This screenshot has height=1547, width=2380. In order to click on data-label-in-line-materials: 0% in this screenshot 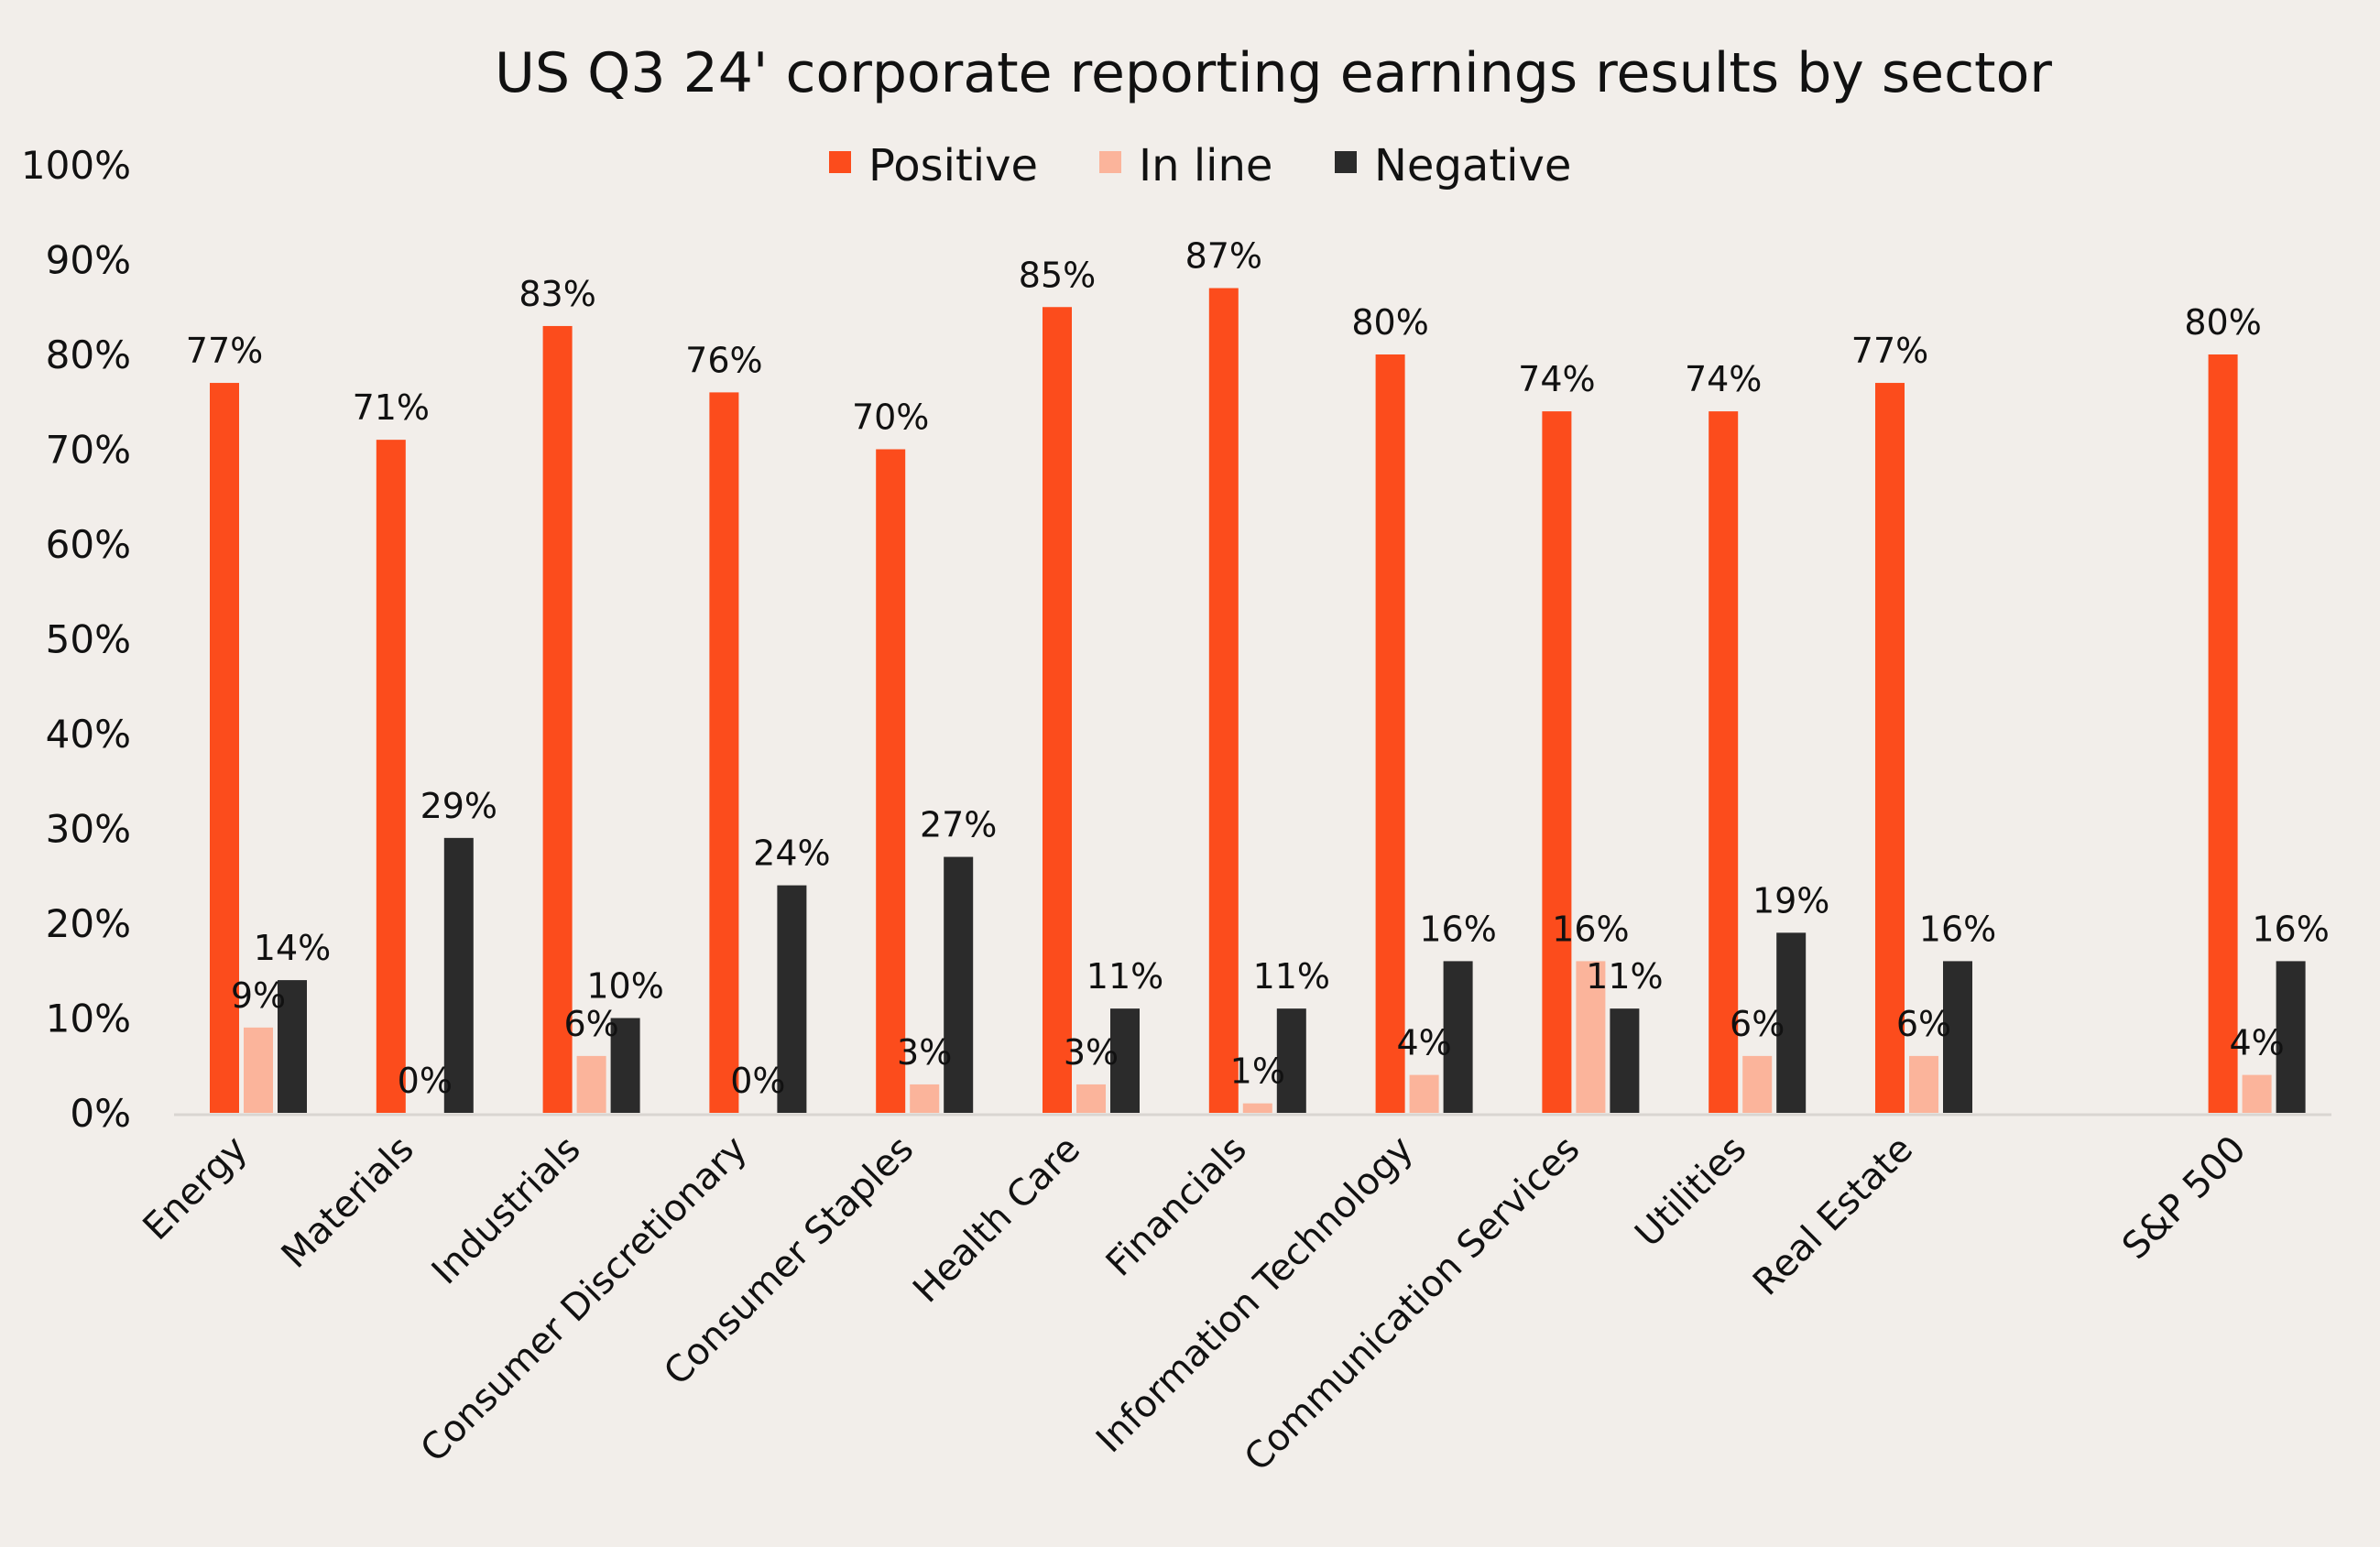, I will do `click(425, 1081)`.